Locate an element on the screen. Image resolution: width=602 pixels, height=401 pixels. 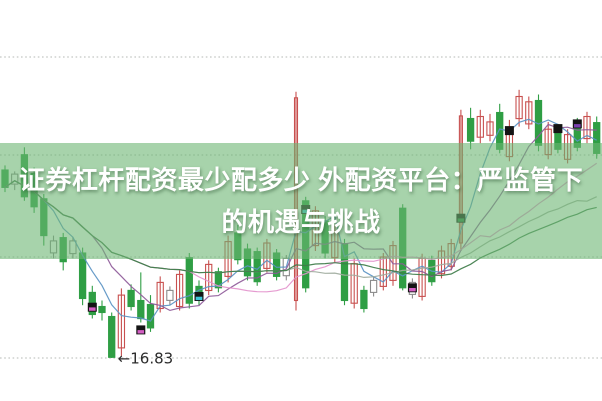
headline-line-2: 的机遇与挑战 is located at coordinates (301, 222).